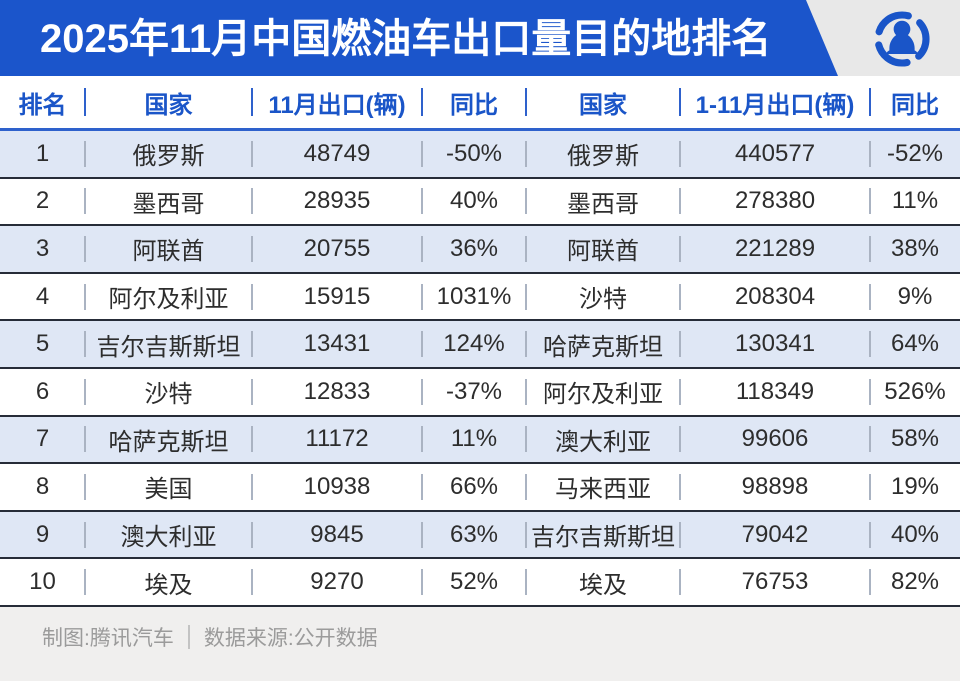 The image size is (960, 681). Describe the element at coordinates (168, 202) in the screenshot. I see `country-nov-cell: 墨西哥` at that location.